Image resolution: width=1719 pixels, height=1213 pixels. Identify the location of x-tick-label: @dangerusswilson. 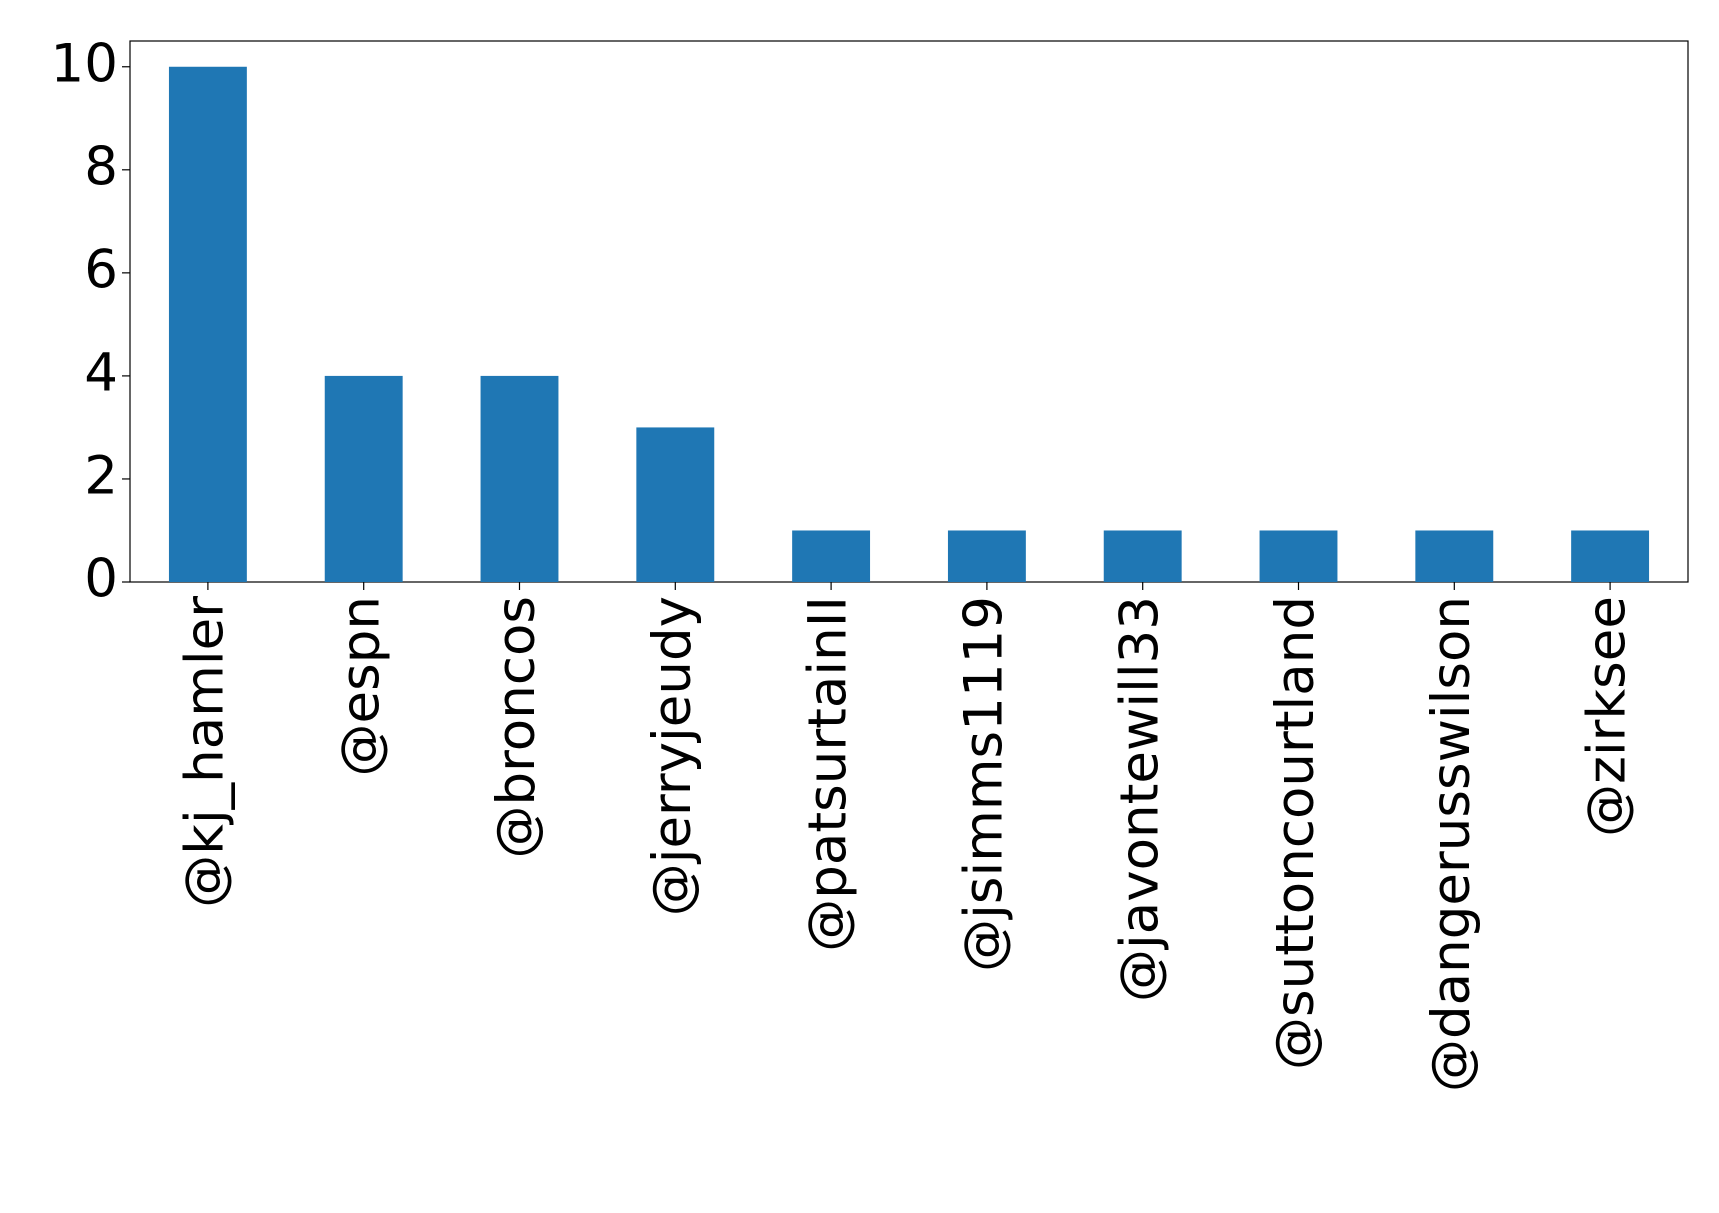
(1451, 844).